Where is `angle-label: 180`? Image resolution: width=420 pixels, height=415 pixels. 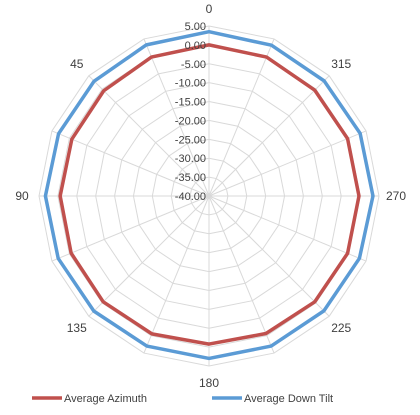
angle-label: 180 is located at coordinates (209, 383).